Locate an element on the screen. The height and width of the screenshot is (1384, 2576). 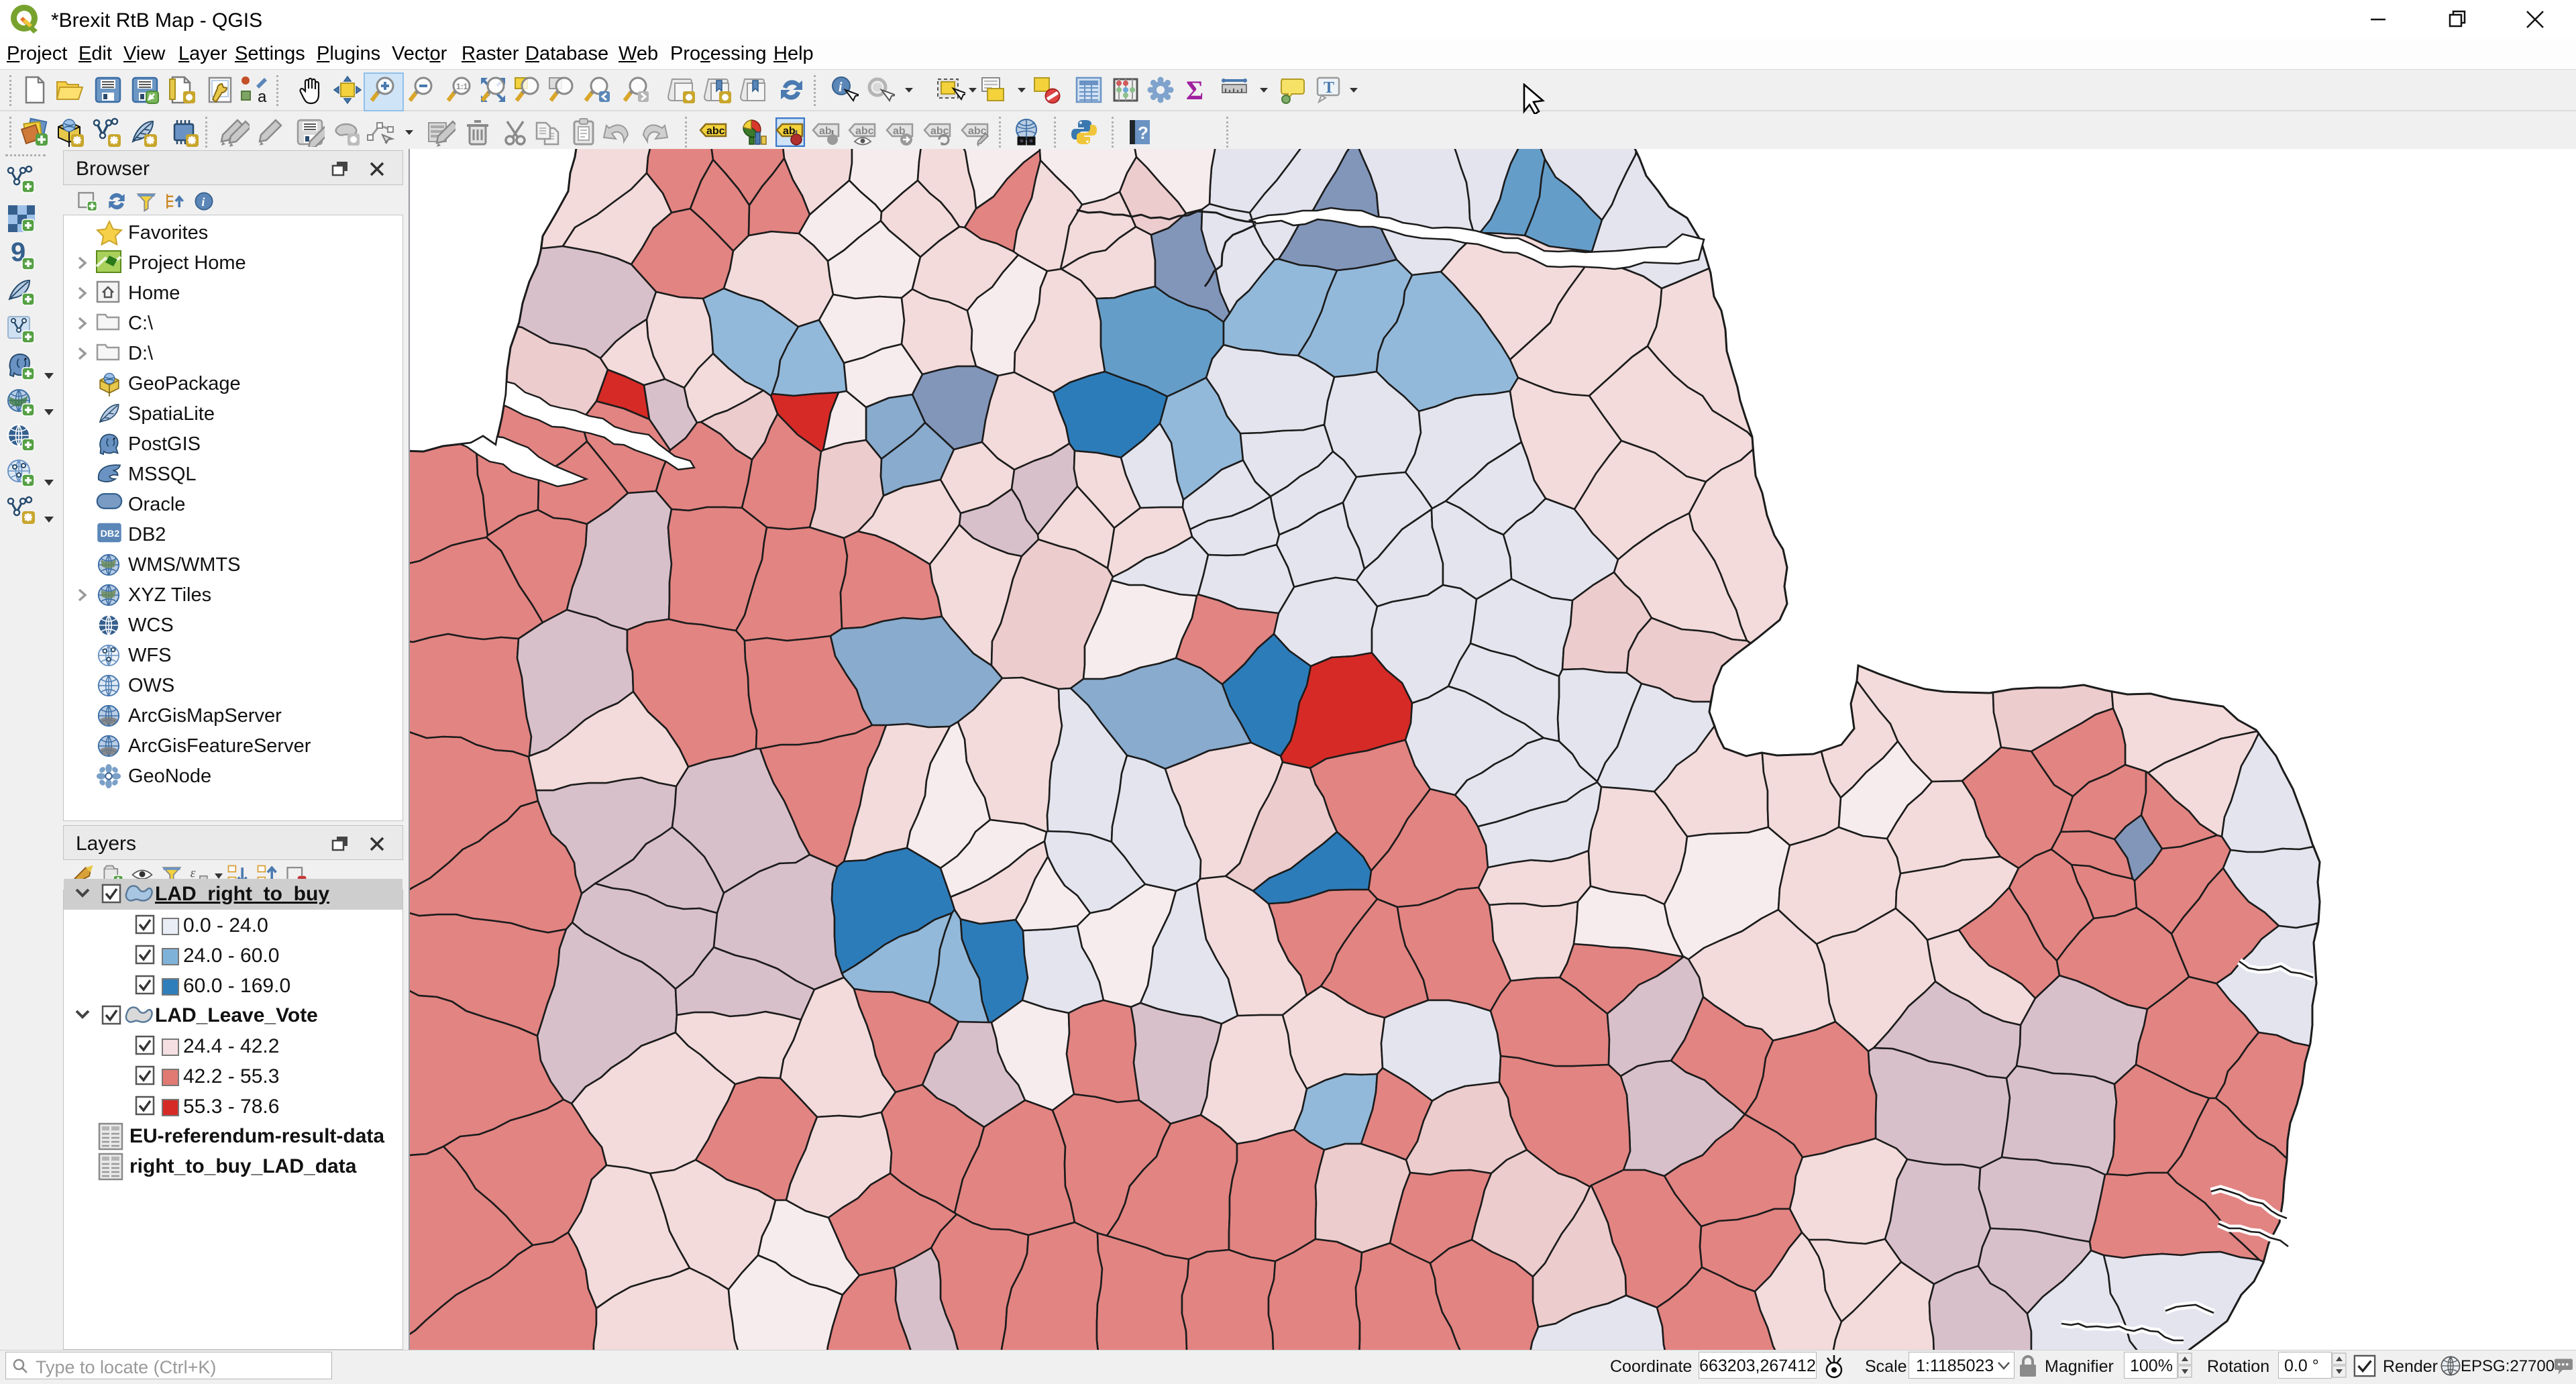
svg-text: DB2 is located at coordinates (110, 534).